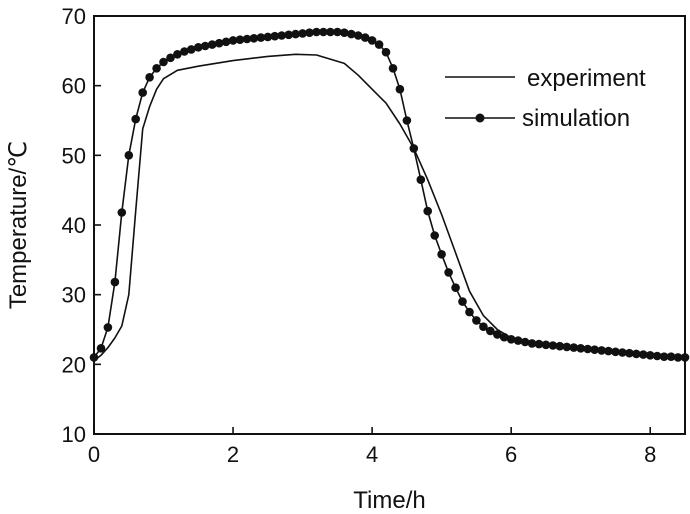 The width and height of the screenshot is (690, 514). I want to click on y-tick-label: 30, so click(74, 295).